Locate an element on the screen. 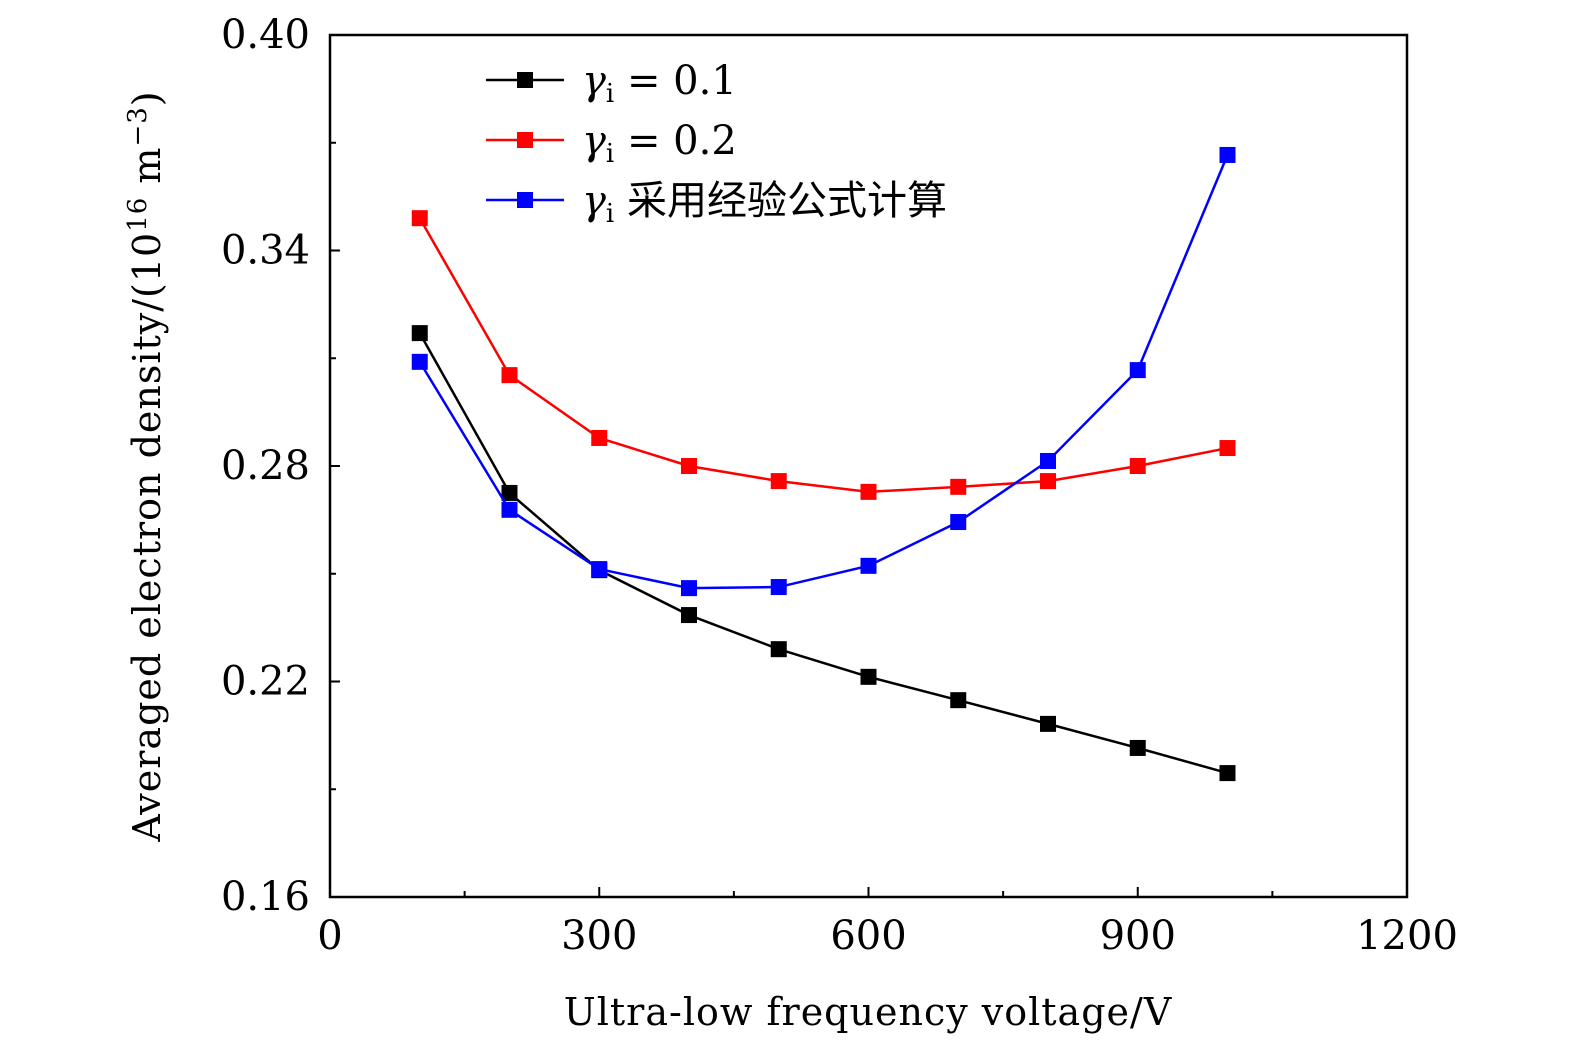 Image resolution: width=1575 pixels, height=1053 pixels. legend: γi = 0.1 γi = 0.2 γi 采用经验公式计算 is located at coordinates (716, 143).